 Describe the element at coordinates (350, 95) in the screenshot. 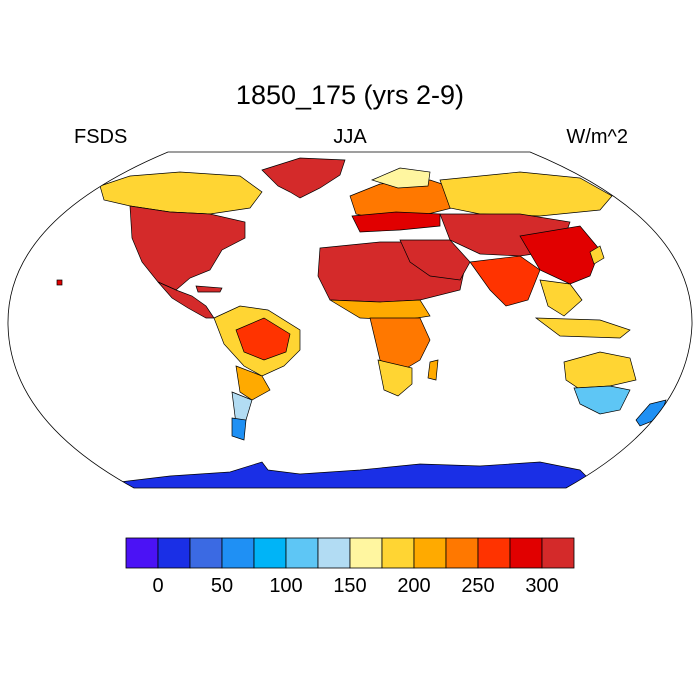

I see `plot-title: 1850_175 (yrs 2-9)` at that location.